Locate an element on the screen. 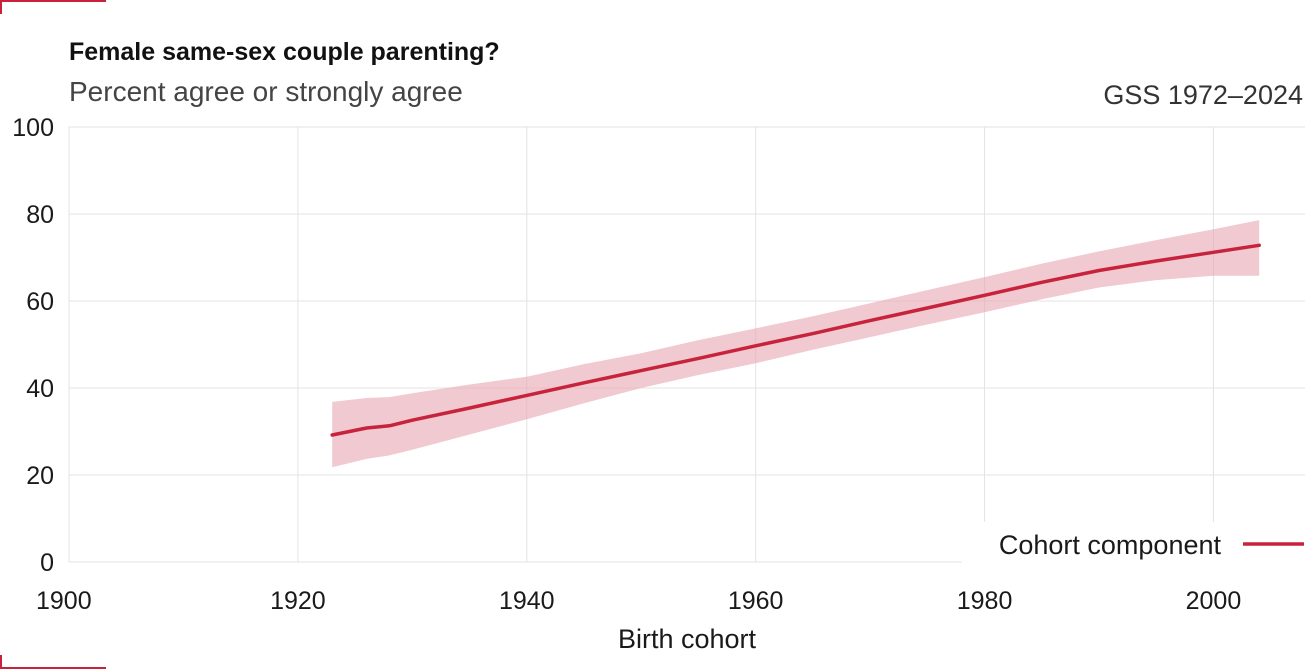 This screenshot has width=1305, height=671. corner-mark-top-vertical is located at coordinates (1, 7).